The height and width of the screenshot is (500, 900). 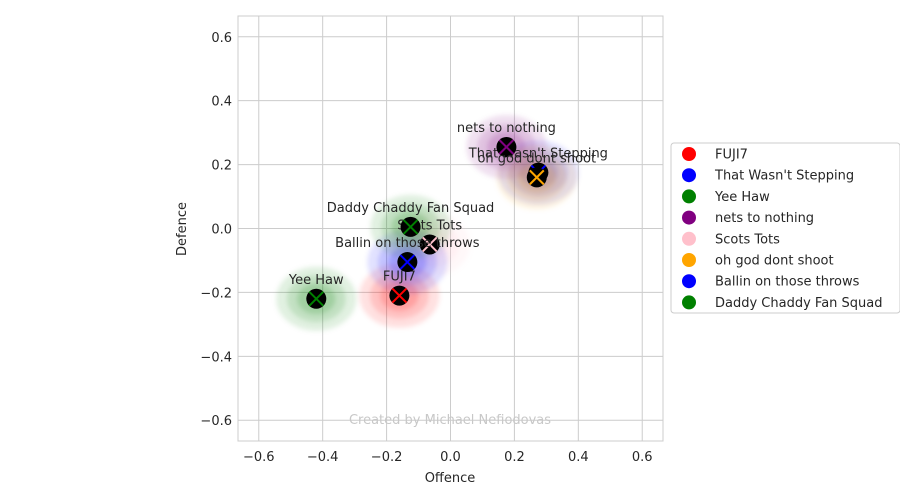 What do you see at coordinates (216, 421) in the screenshot?
I see `y-tick-label: −0.6` at bounding box center [216, 421].